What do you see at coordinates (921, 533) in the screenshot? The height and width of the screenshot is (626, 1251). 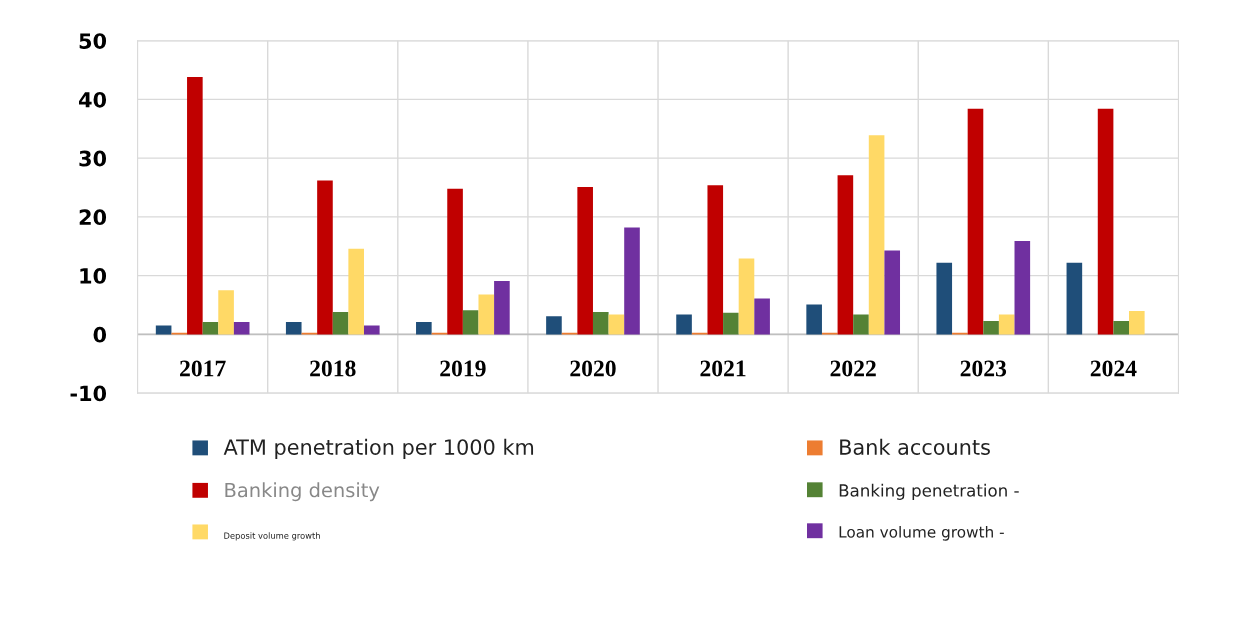 I see `legend-label: Loan volume growth -` at bounding box center [921, 533].